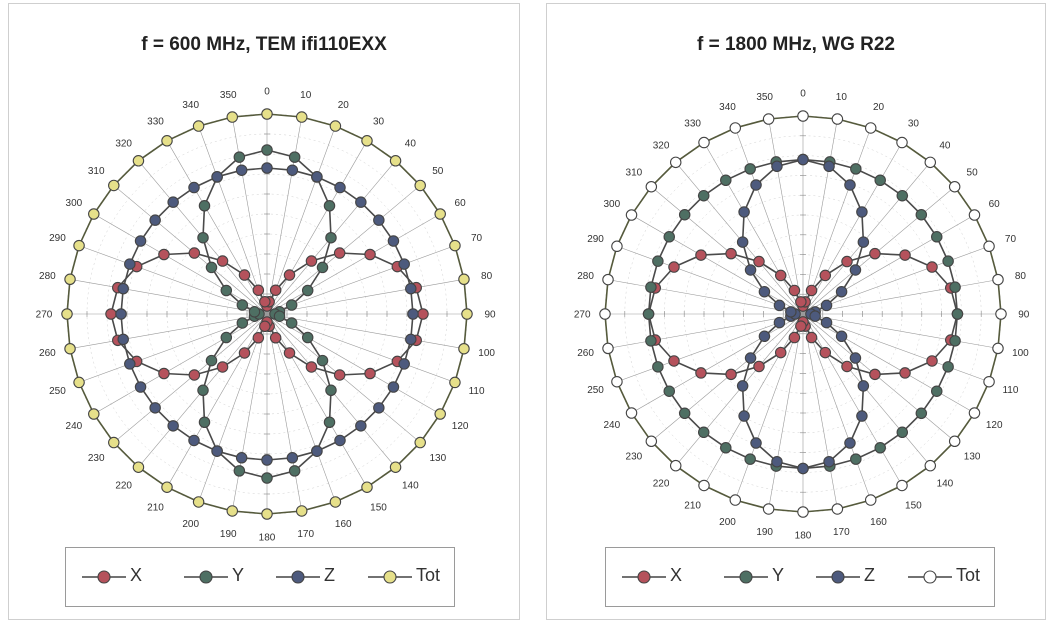  Describe the element at coordinates (47, 276) in the screenshot. I see `angle-tick-label: 280` at that location.